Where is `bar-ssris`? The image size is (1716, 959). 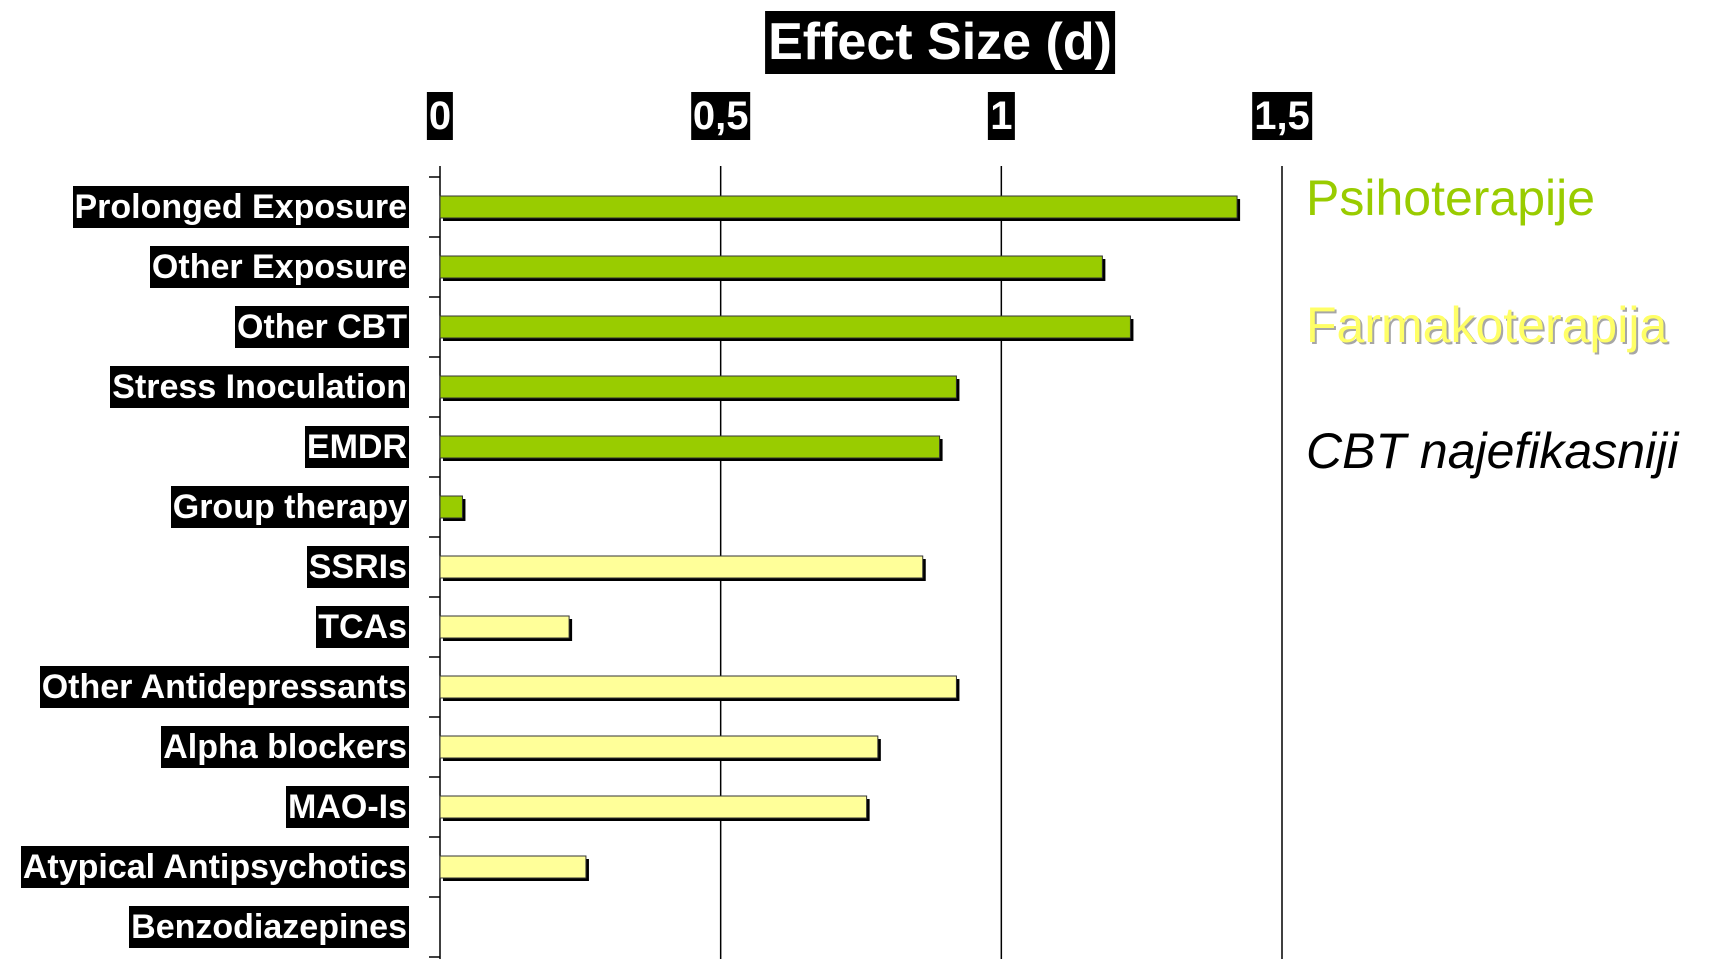
bar-ssris is located at coordinates (681, 567).